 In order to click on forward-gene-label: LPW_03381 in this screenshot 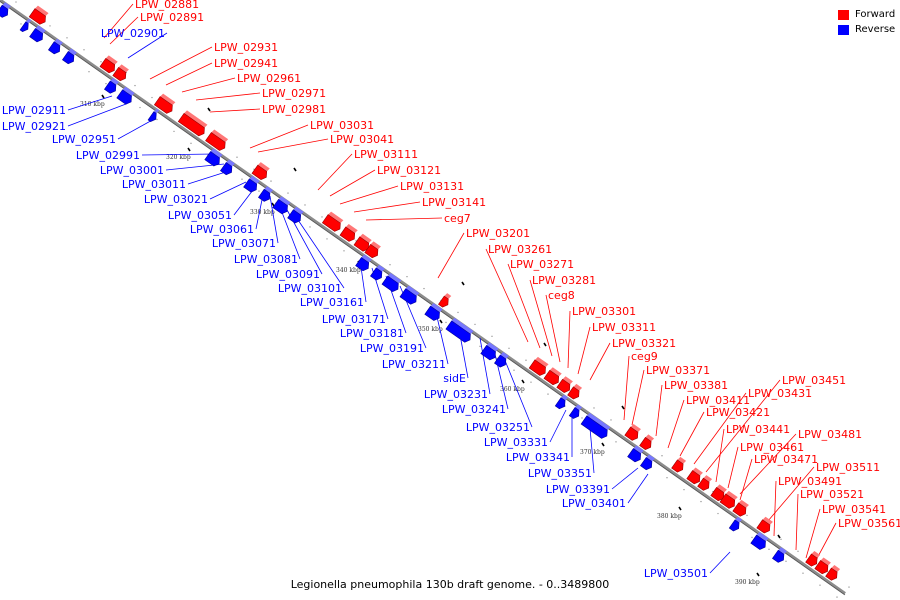, I will do `click(696, 385)`.